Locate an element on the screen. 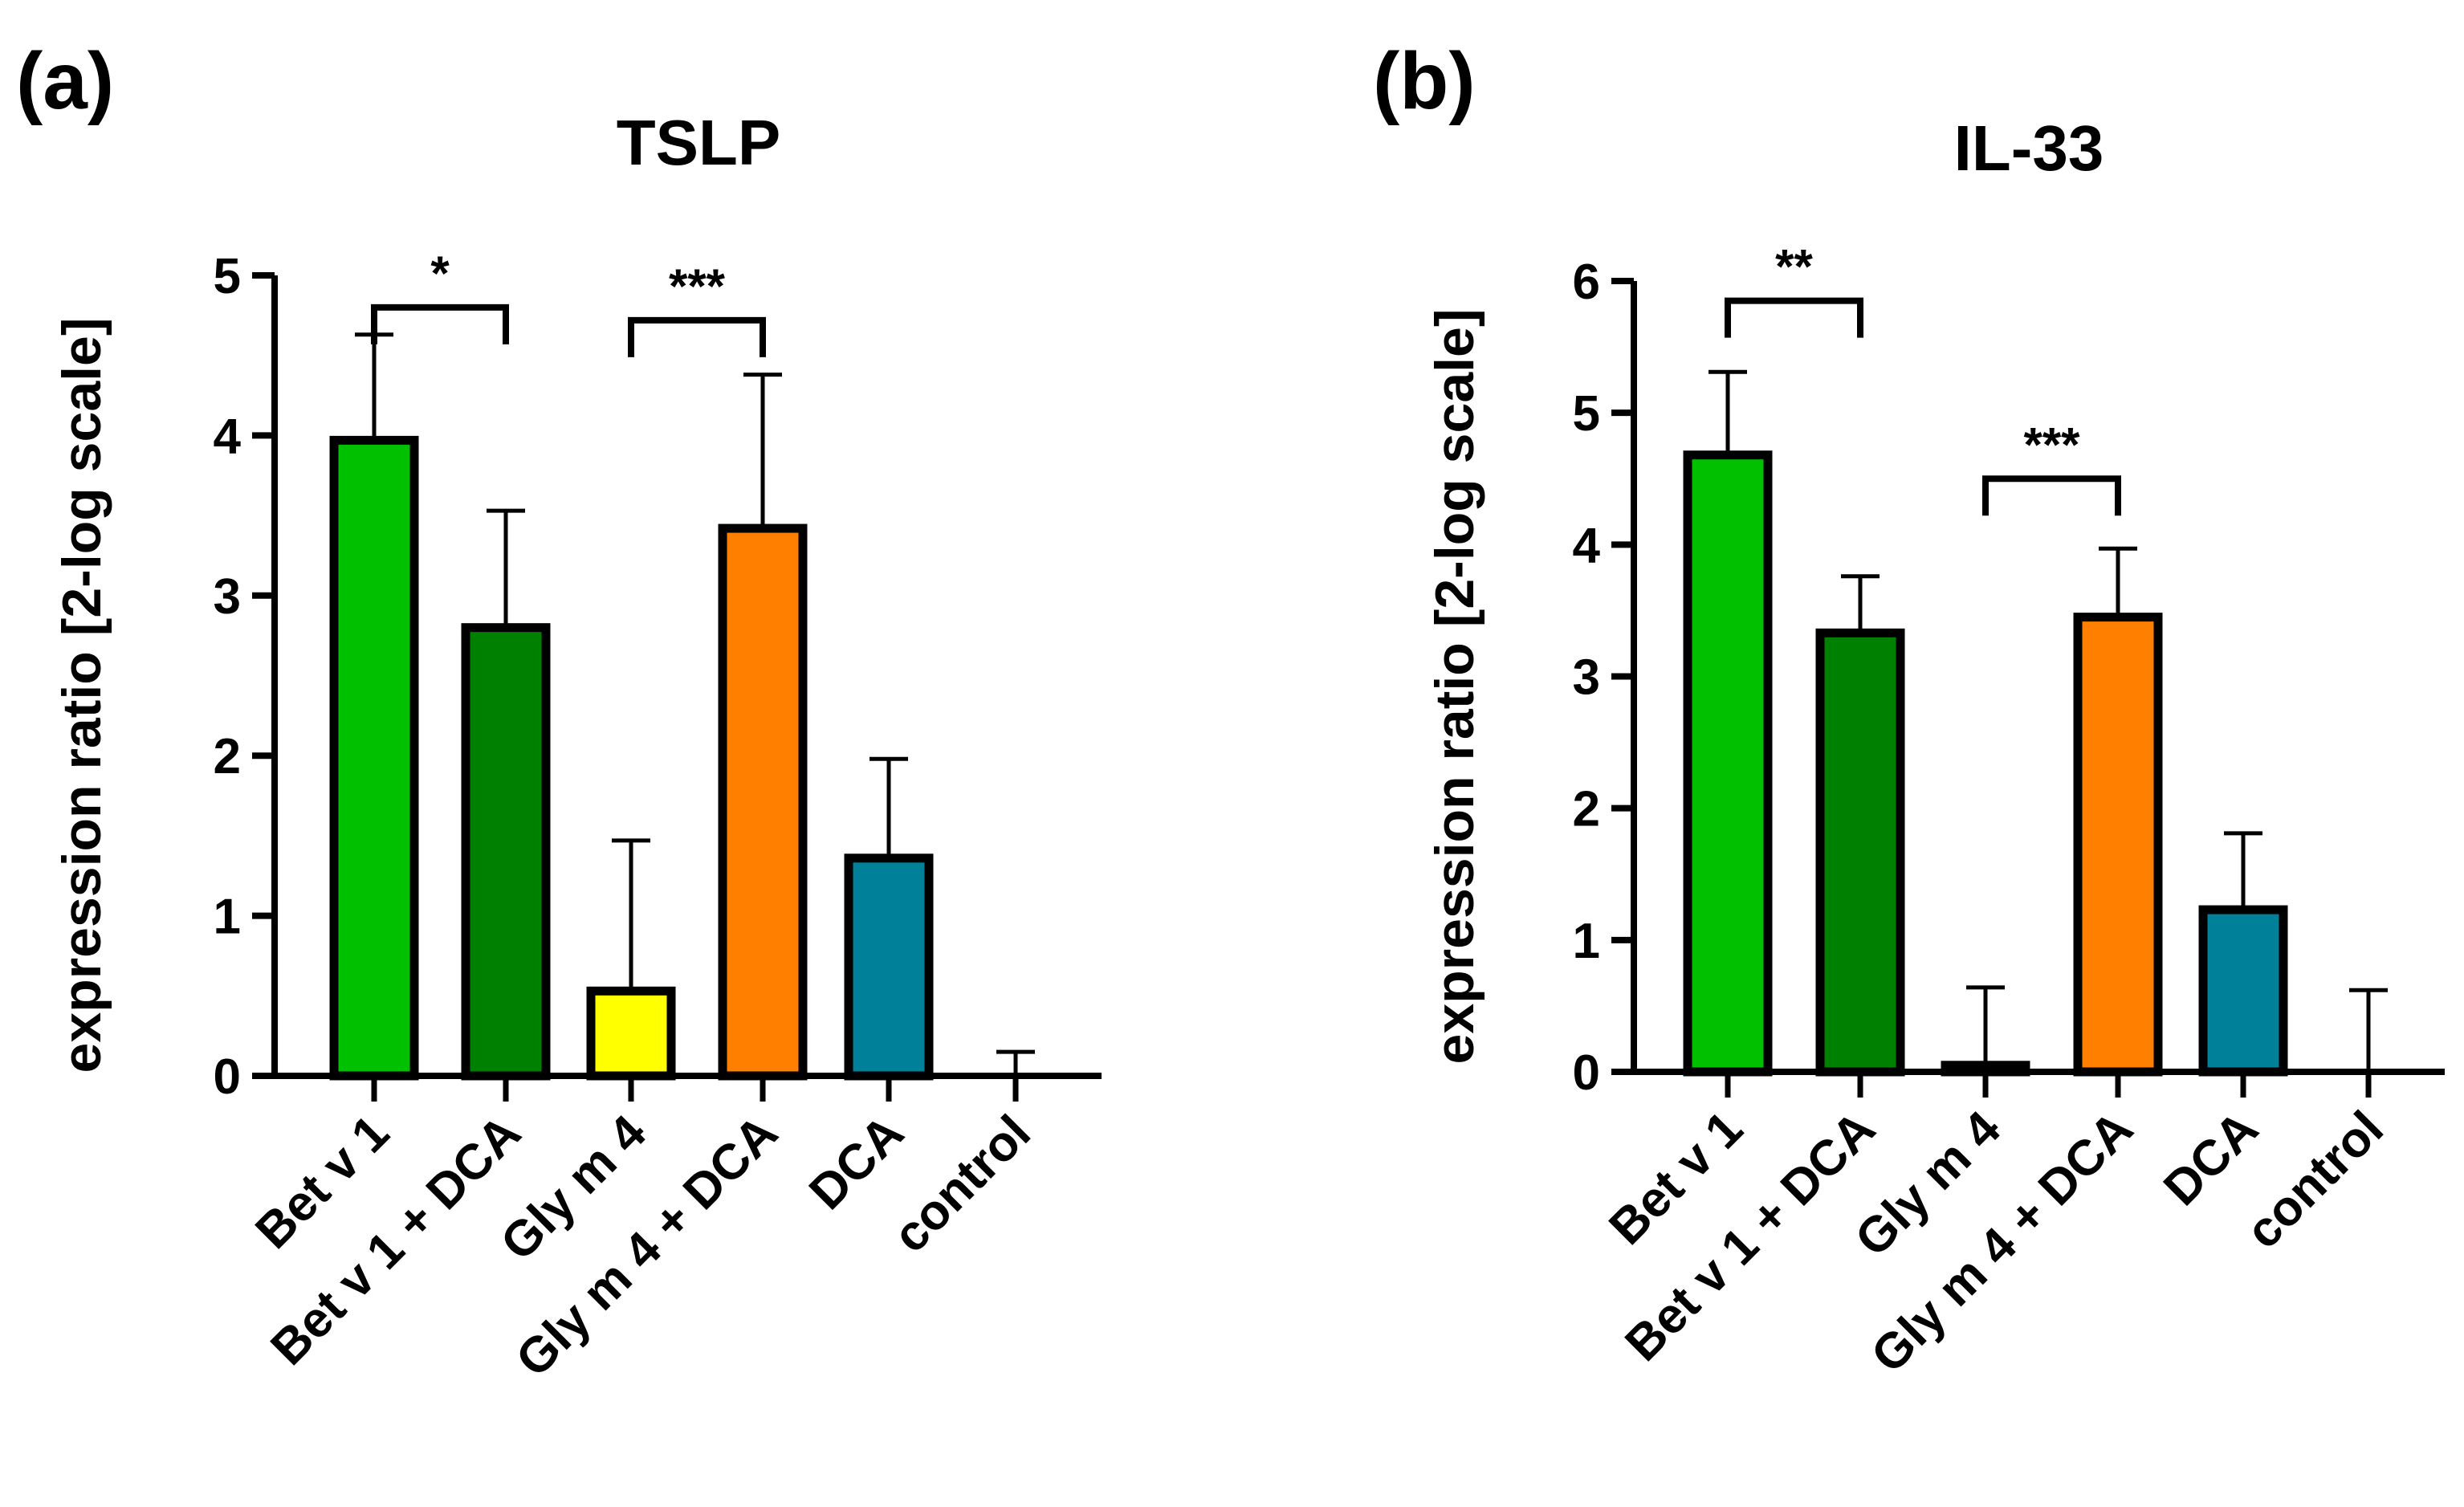  chart-title: TSLP is located at coordinates (698, 142).